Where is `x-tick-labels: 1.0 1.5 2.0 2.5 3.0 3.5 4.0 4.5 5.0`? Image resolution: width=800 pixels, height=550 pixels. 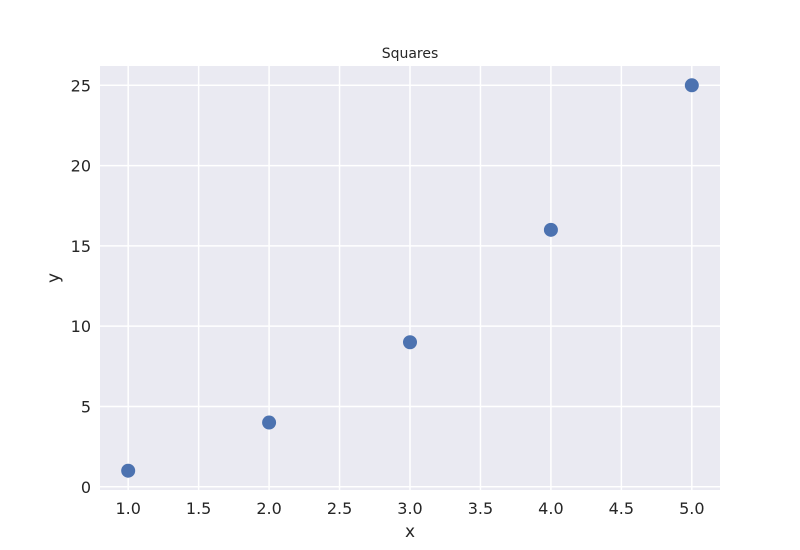 x-tick-labels: 1.0 1.5 2.0 2.5 3.0 3.5 4.0 4.5 5.0 is located at coordinates (409, 508).